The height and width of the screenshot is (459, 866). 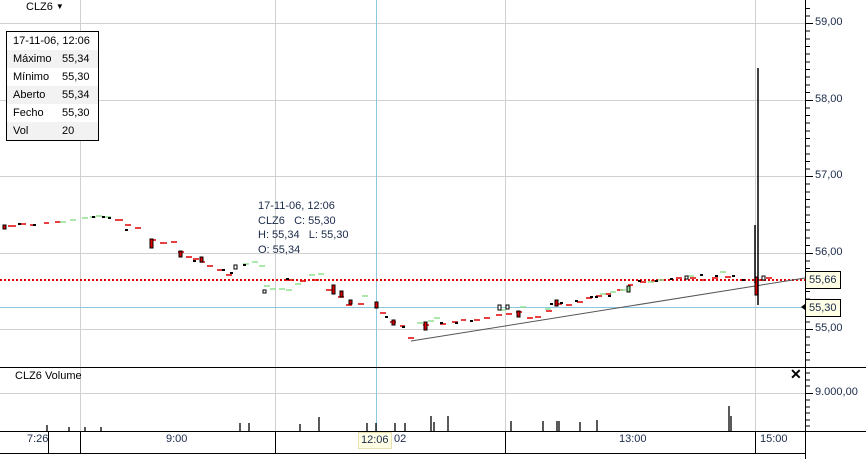 What do you see at coordinates (39, 7) in the screenshot?
I see `symbol-label: CLZ6` at bounding box center [39, 7].